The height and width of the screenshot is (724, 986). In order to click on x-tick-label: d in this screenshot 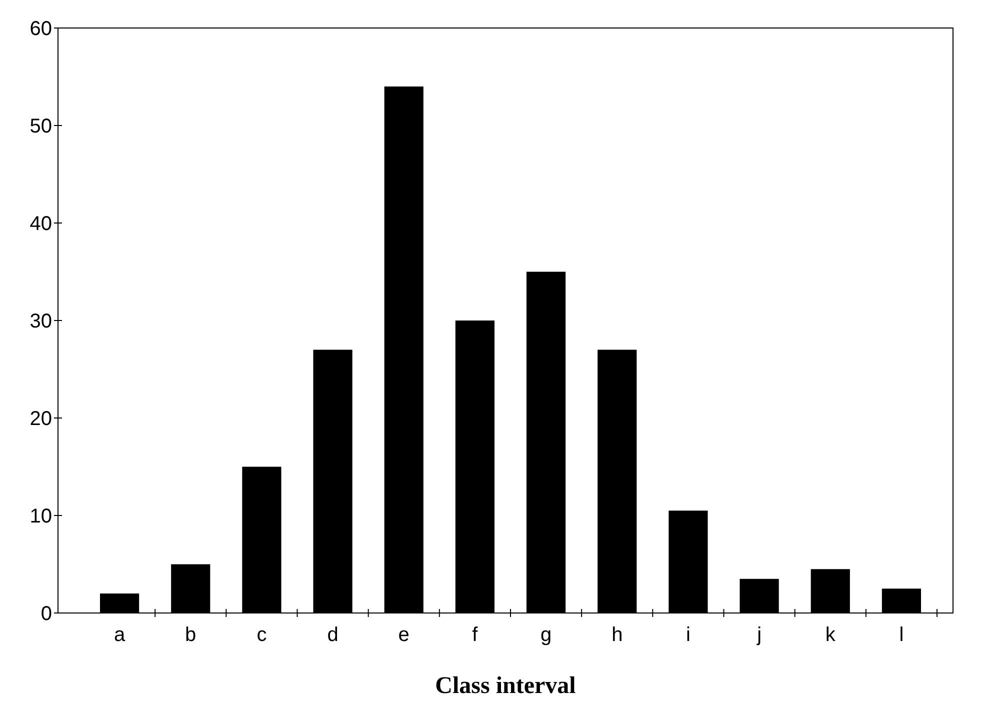, I will do `click(332, 635)`.